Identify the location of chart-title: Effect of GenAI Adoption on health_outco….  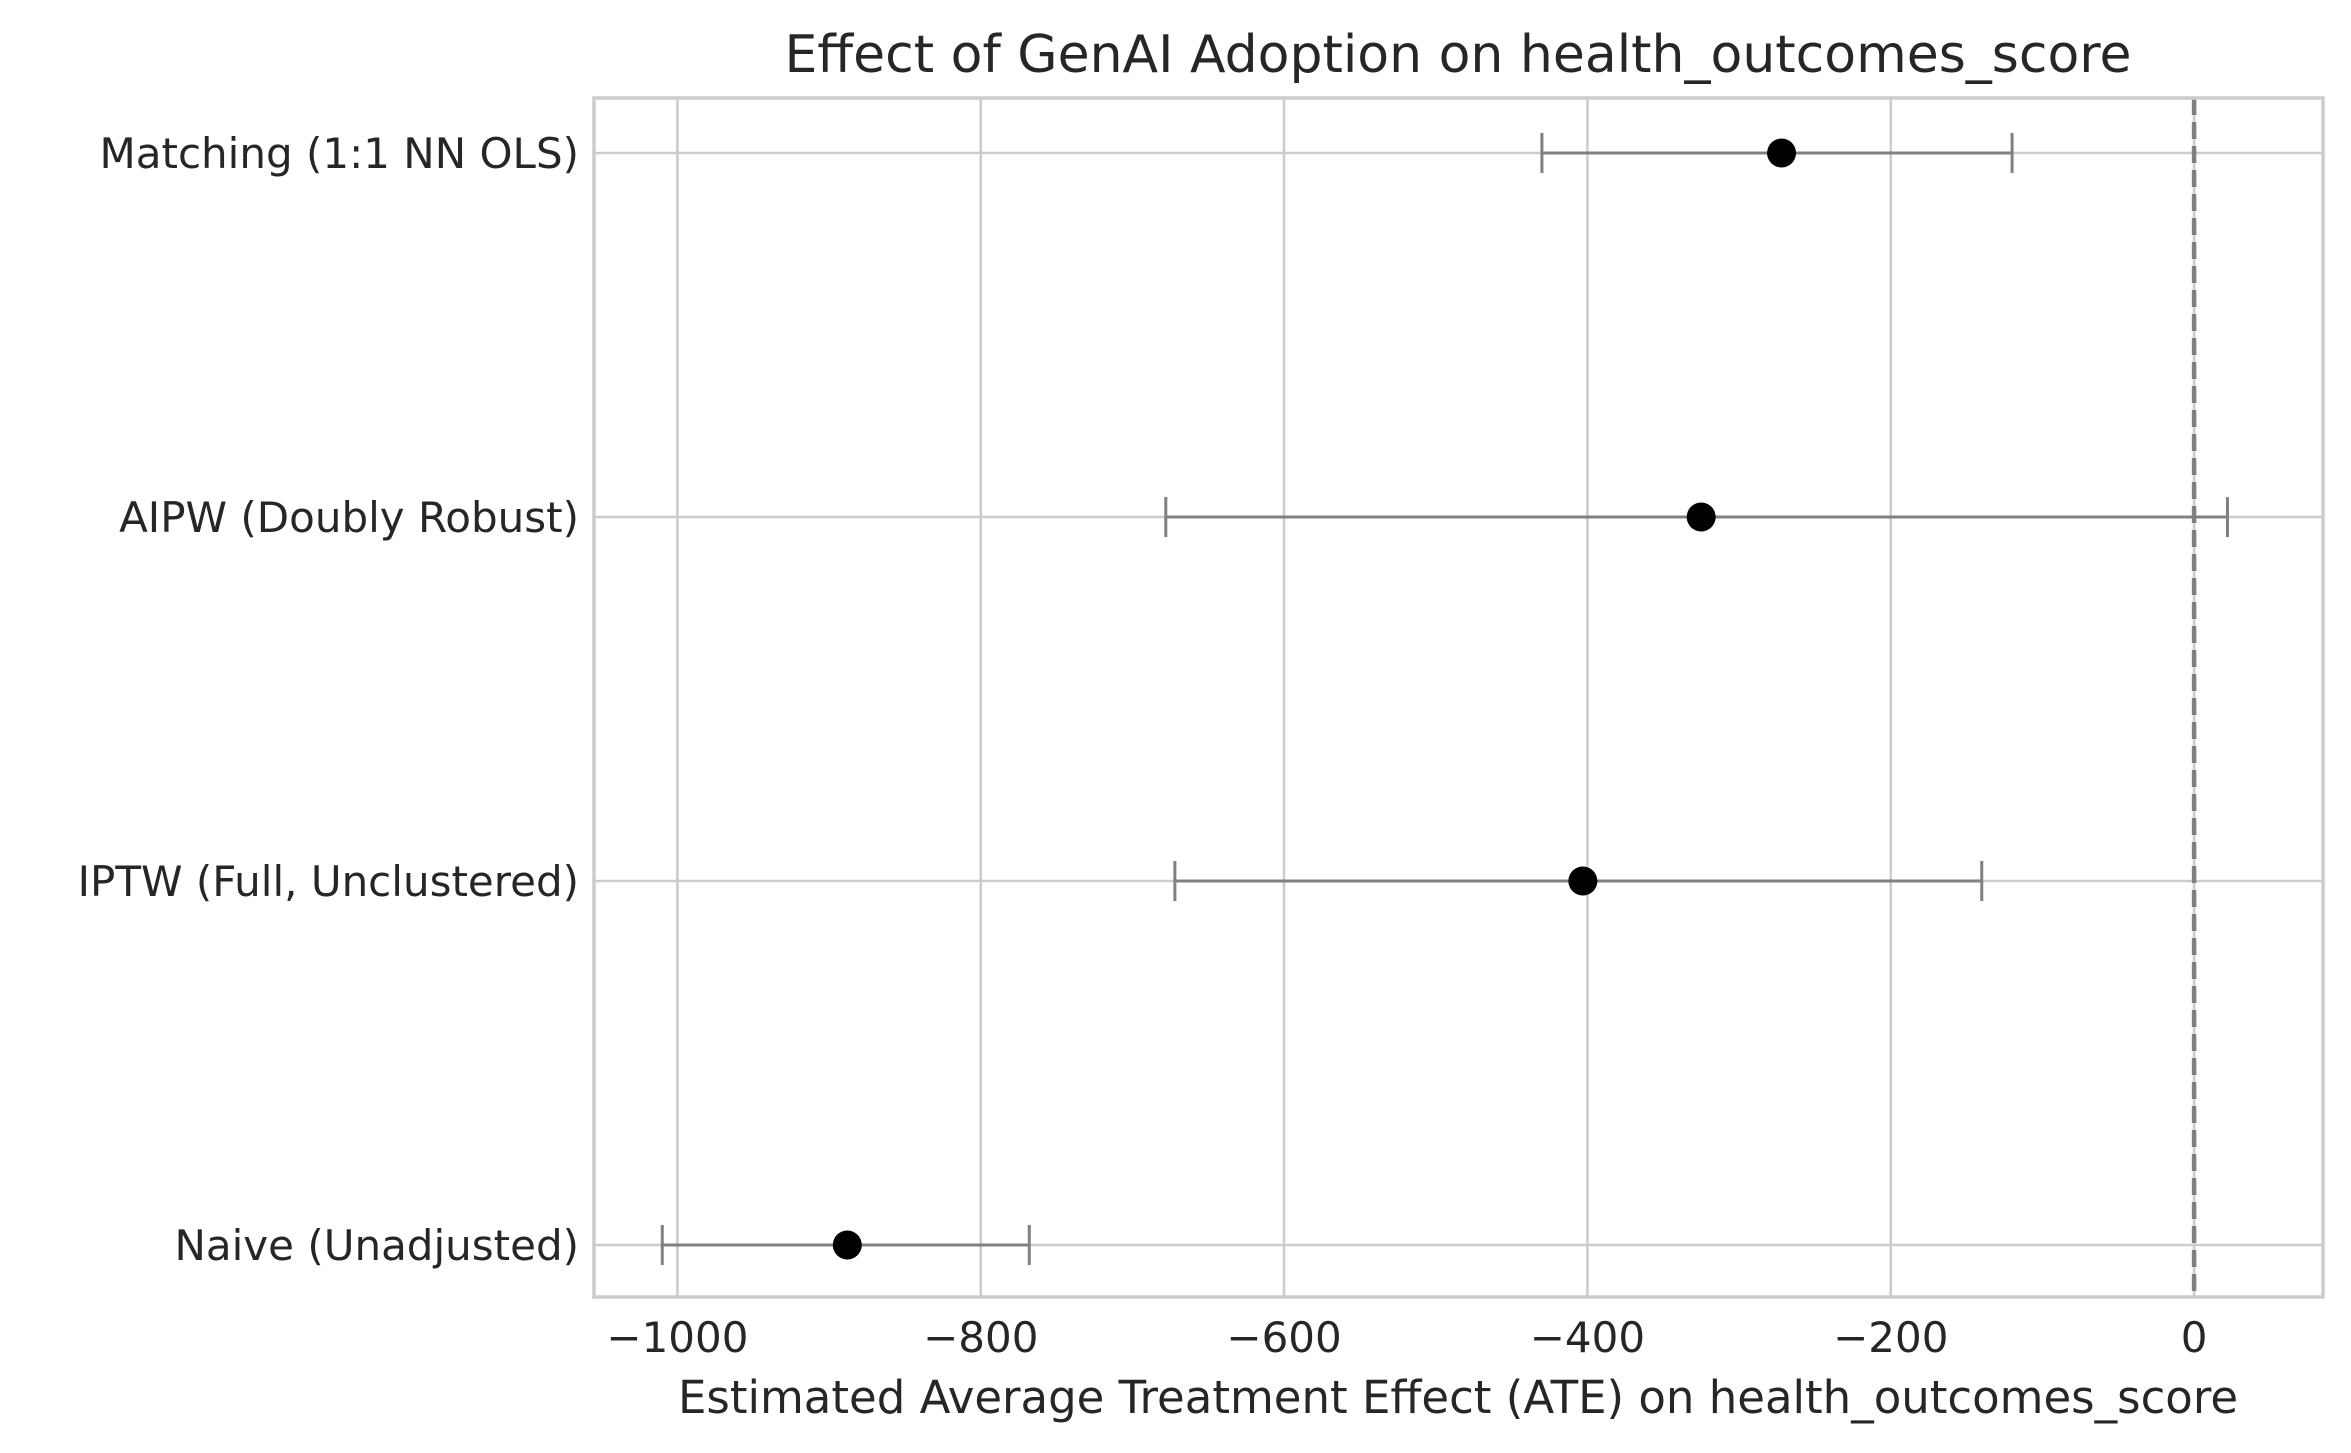
(1457, 55).